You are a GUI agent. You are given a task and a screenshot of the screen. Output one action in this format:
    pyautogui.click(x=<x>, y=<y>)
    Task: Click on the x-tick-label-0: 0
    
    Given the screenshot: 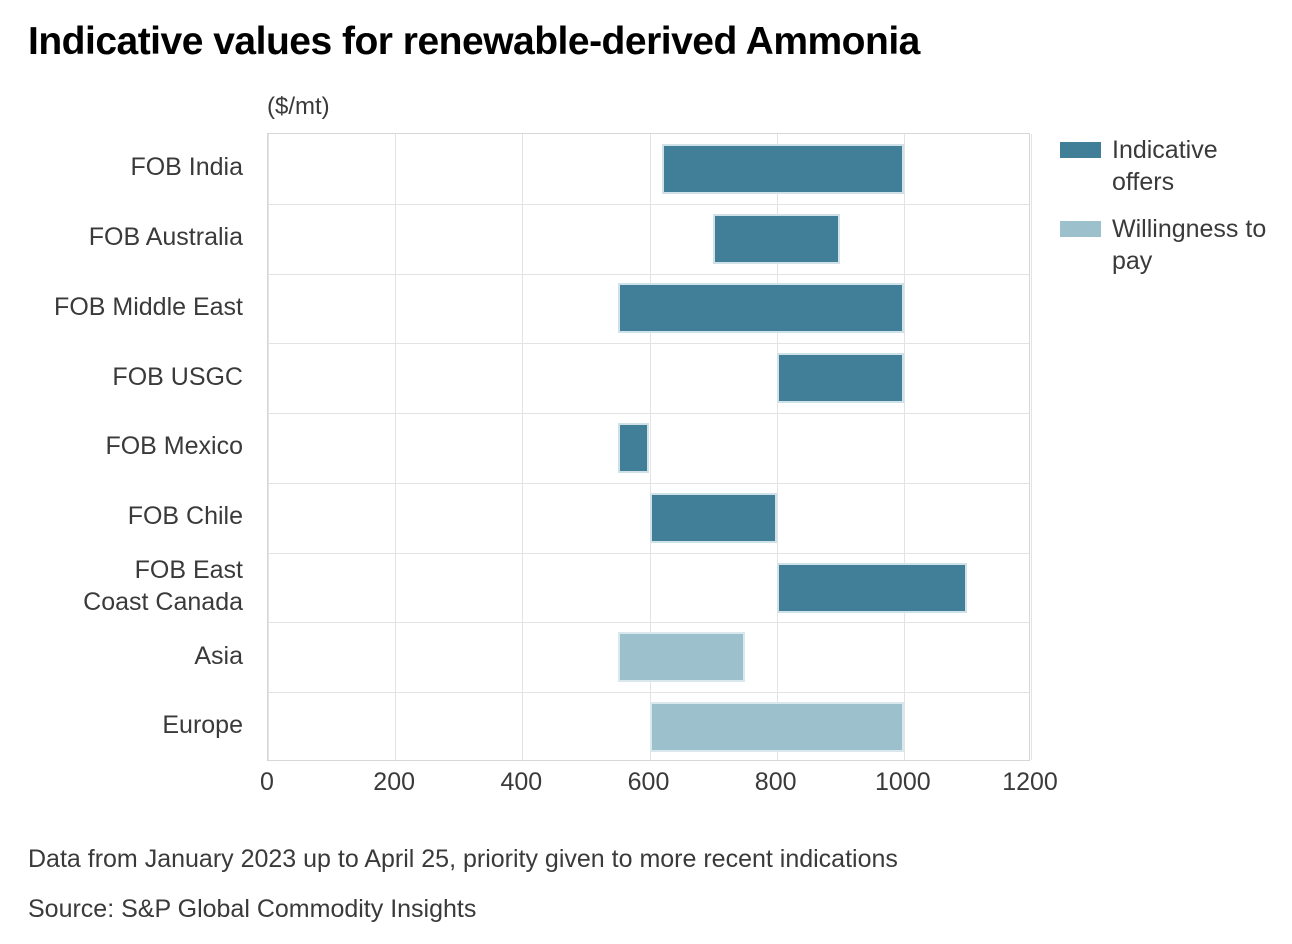 What is the action you would take?
    pyautogui.click(x=267, y=782)
    